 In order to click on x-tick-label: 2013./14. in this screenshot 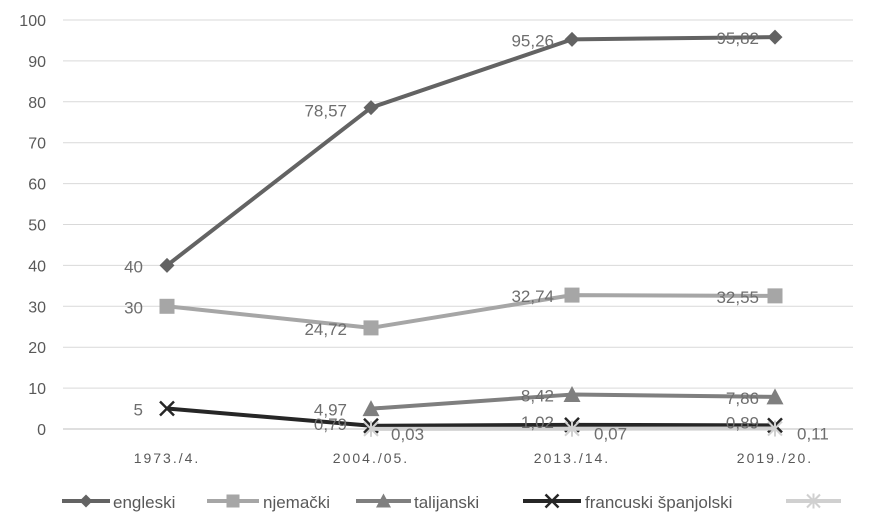, I will do `click(572, 458)`.